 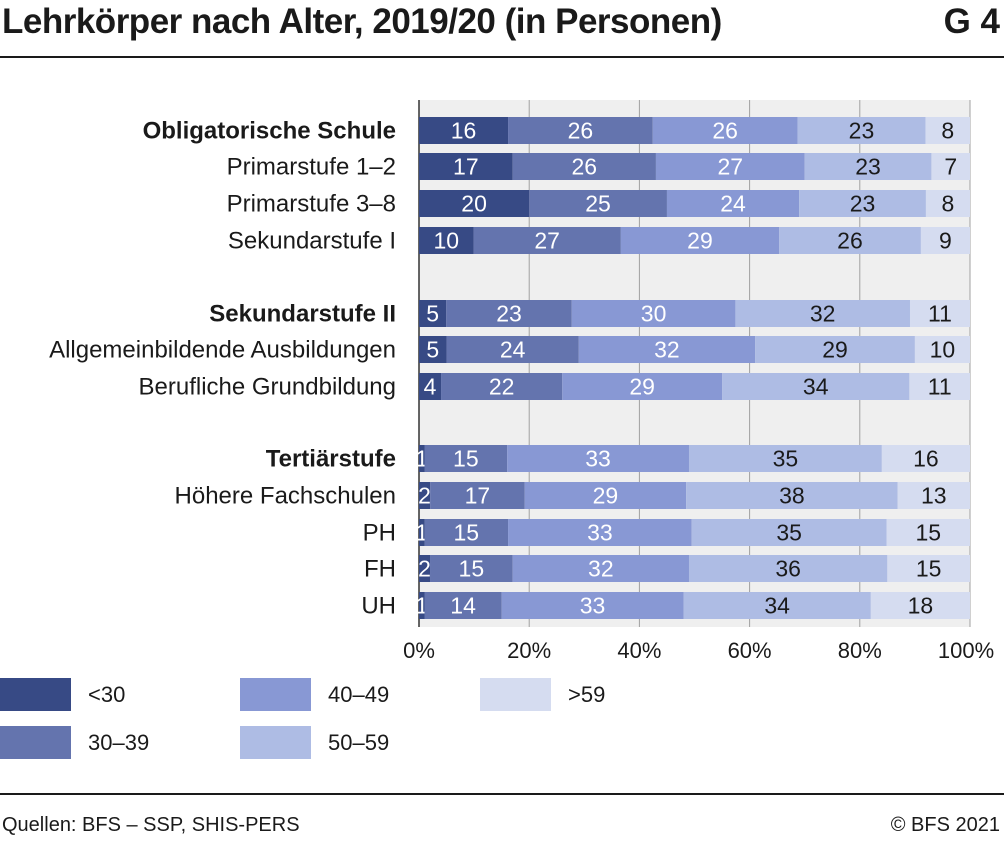 What do you see at coordinates (950, 167) in the screenshot?
I see `data-label: 7` at bounding box center [950, 167].